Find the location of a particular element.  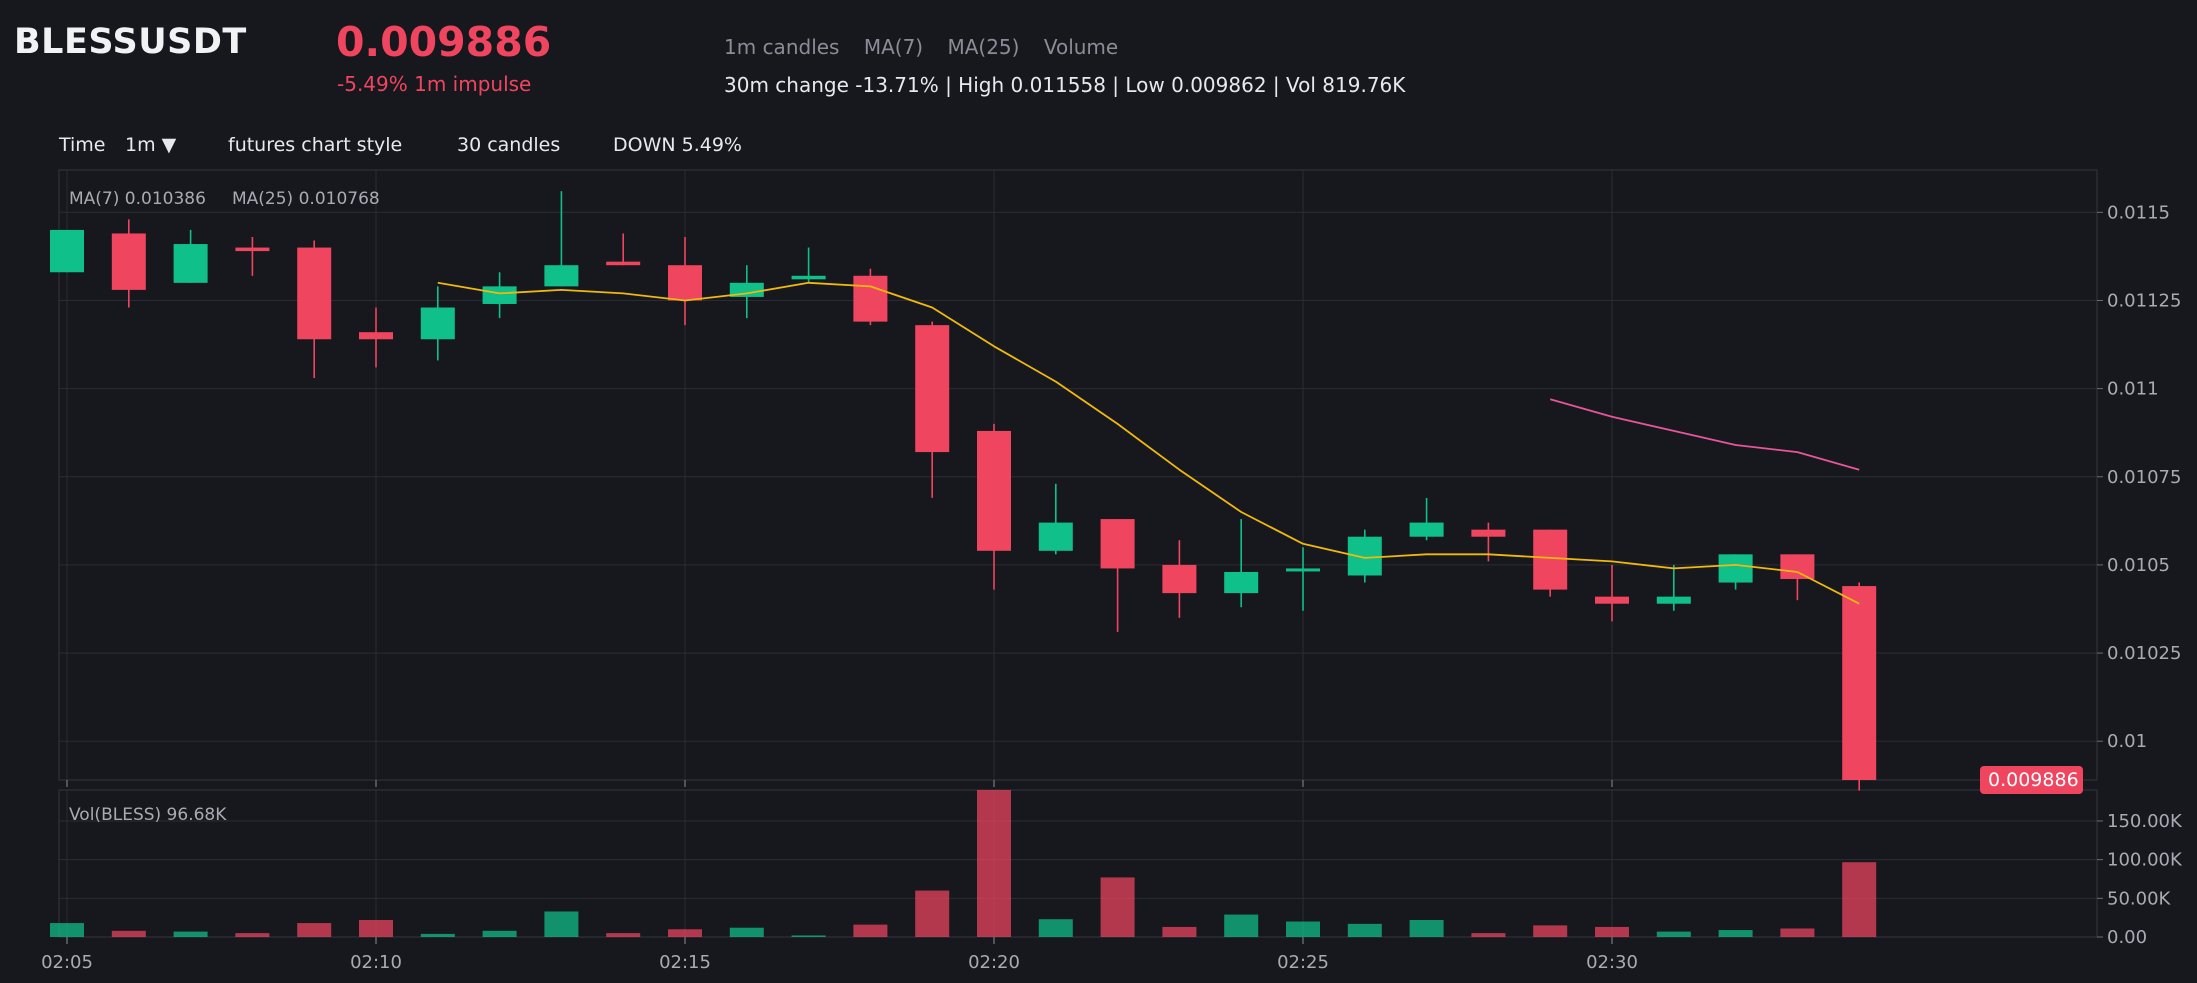

indicator-legend: 1m candles MA(7) MA(25) Volume is located at coordinates (930, 47).